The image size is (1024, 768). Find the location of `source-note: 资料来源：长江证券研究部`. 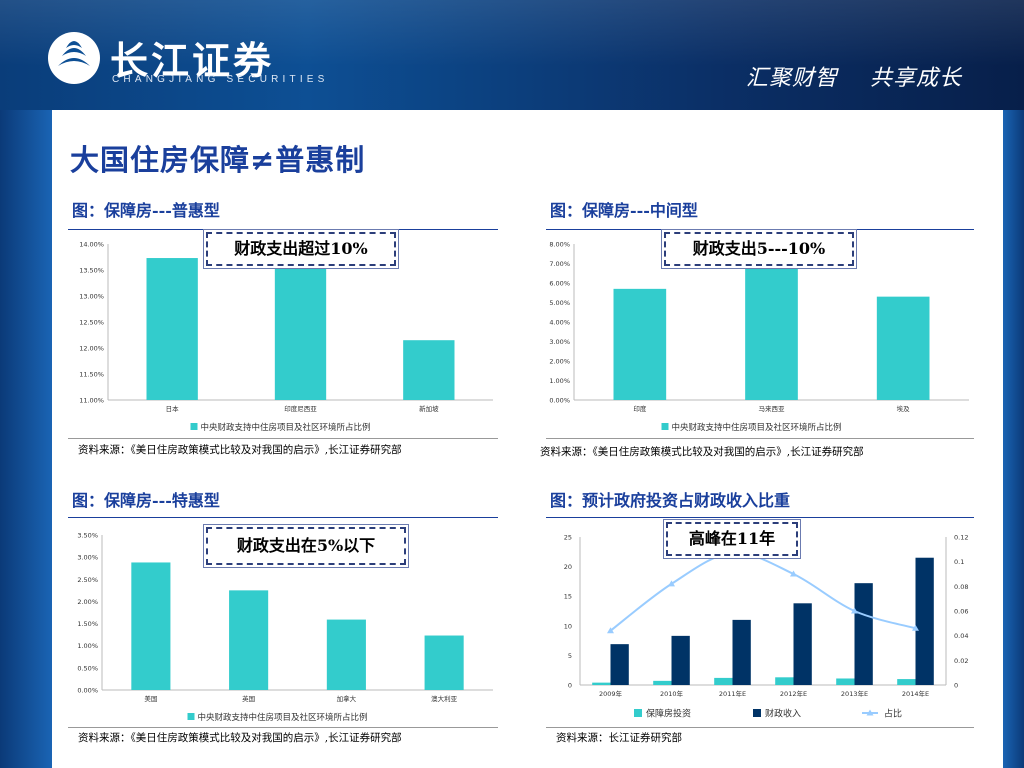

source-note: 资料来源：长江证券研究部 is located at coordinates (619, 738).